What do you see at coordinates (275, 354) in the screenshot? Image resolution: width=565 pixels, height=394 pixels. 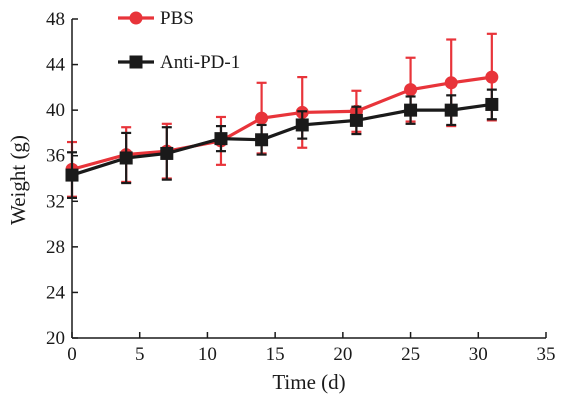 I see `x-tick-label: 15` at bounding box center [275, 354].